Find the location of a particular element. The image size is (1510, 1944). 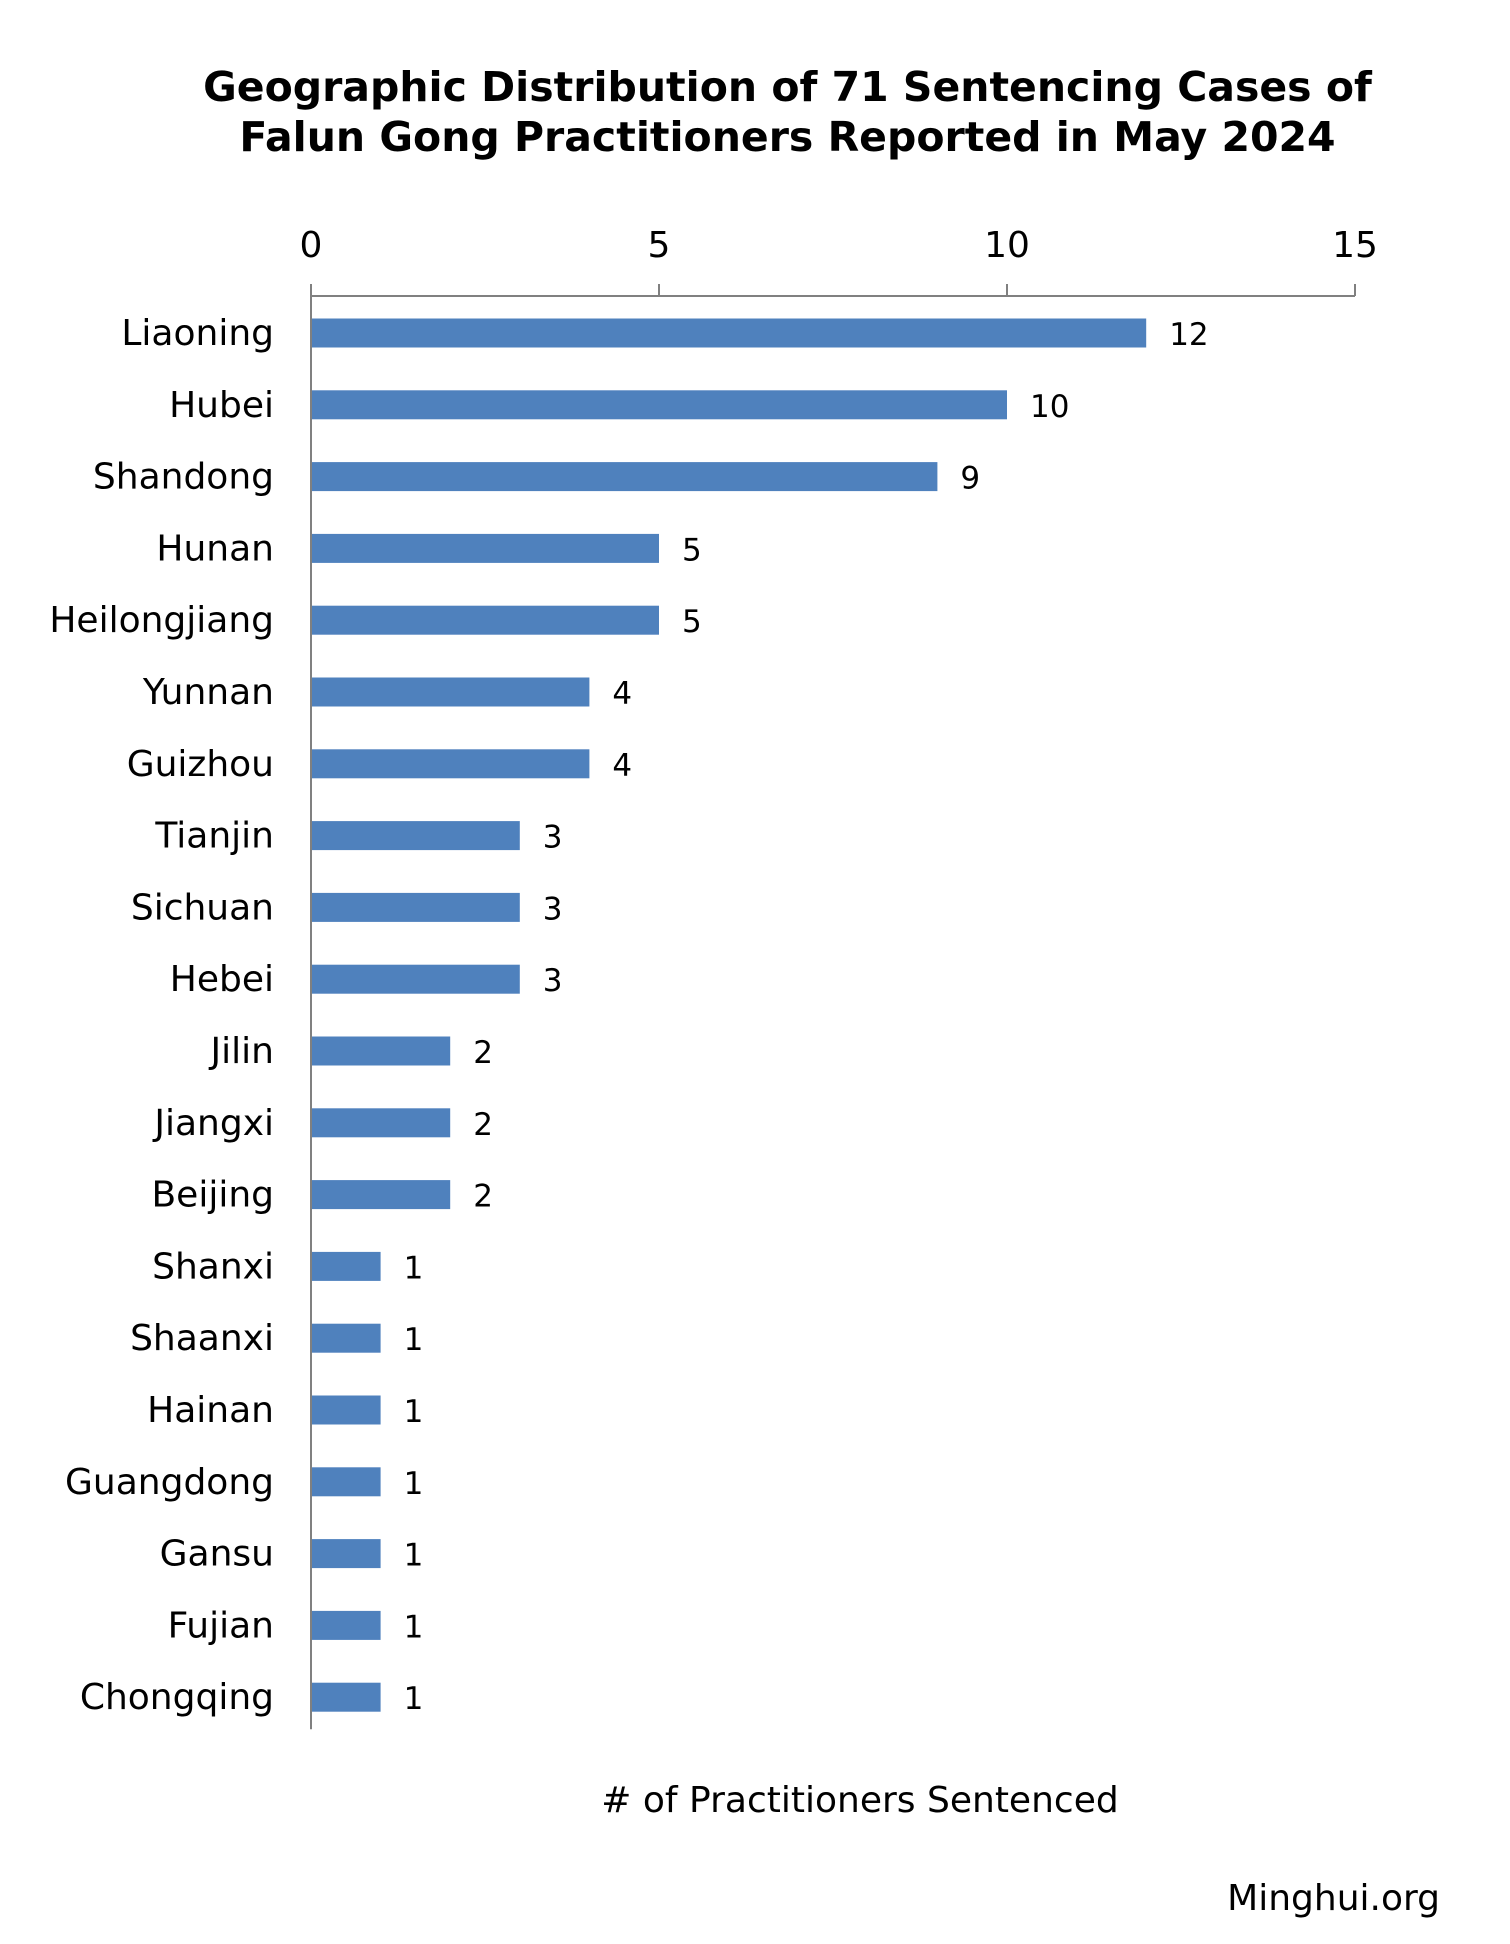

bar-guangdong is located at coordinates (346, 1482).